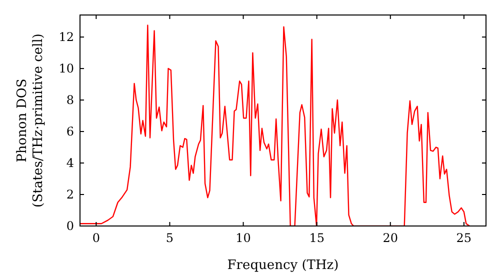  What do you see at coordinates (170, 238) in the screenshot?
I see `x-tick-label: 5` at bounding box center [170, 238].